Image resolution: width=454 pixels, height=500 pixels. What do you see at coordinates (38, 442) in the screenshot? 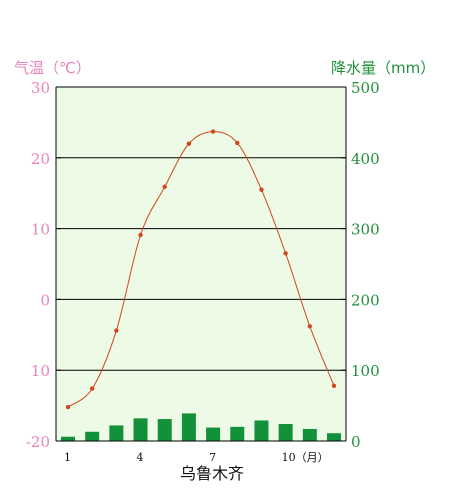
I see `left-tick-label: -20` at bounding box center [38, 442].